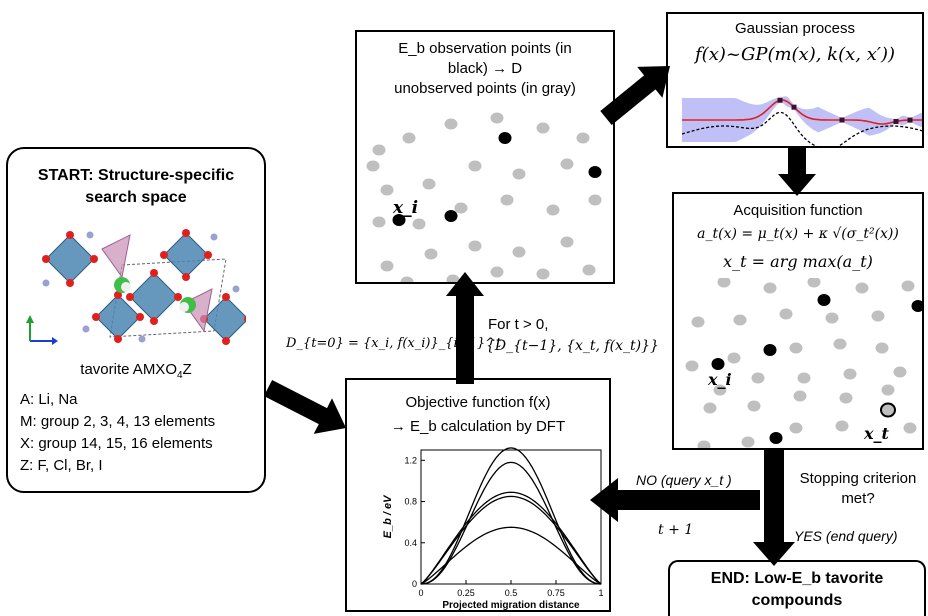 This screenshot has height=616, width=928. What do you see at coordinates (511, 593) in the screenshot?
I see `x-tick-label: 0.5` at bounding box center [511, 593].